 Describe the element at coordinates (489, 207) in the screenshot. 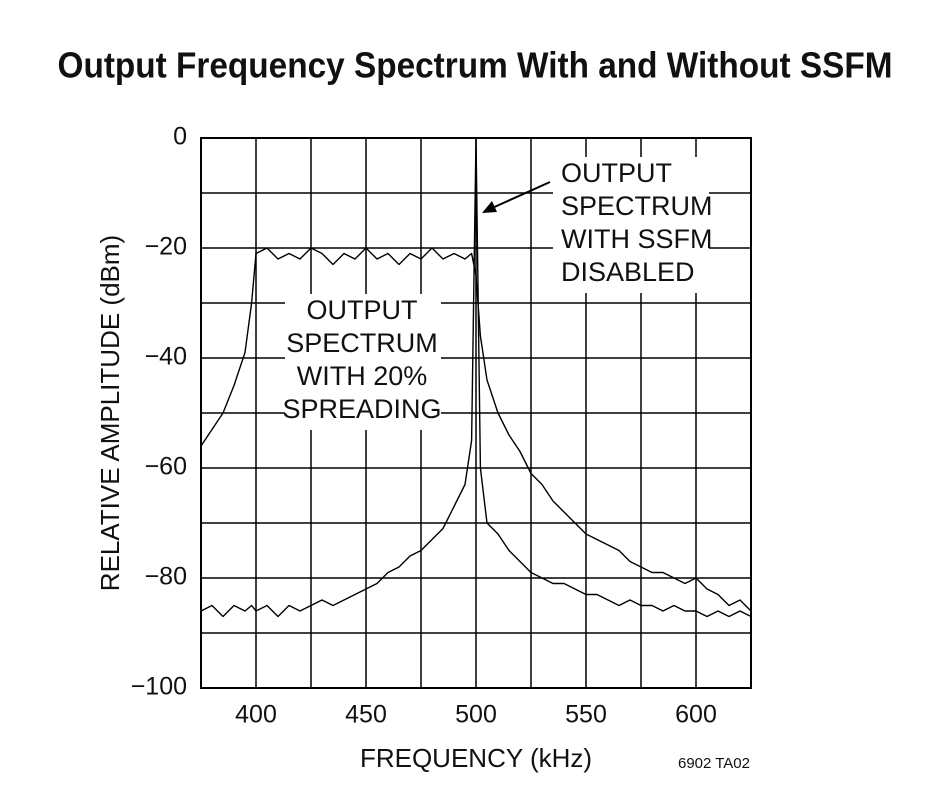

I see `arrow-head` at that location.